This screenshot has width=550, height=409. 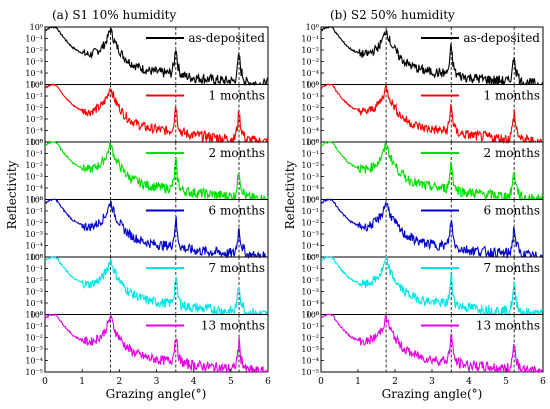 What do you see at coordinates (395, 382) in the screenshot?
I see `x-tick-label: 2` at bounding box center [395, 382].